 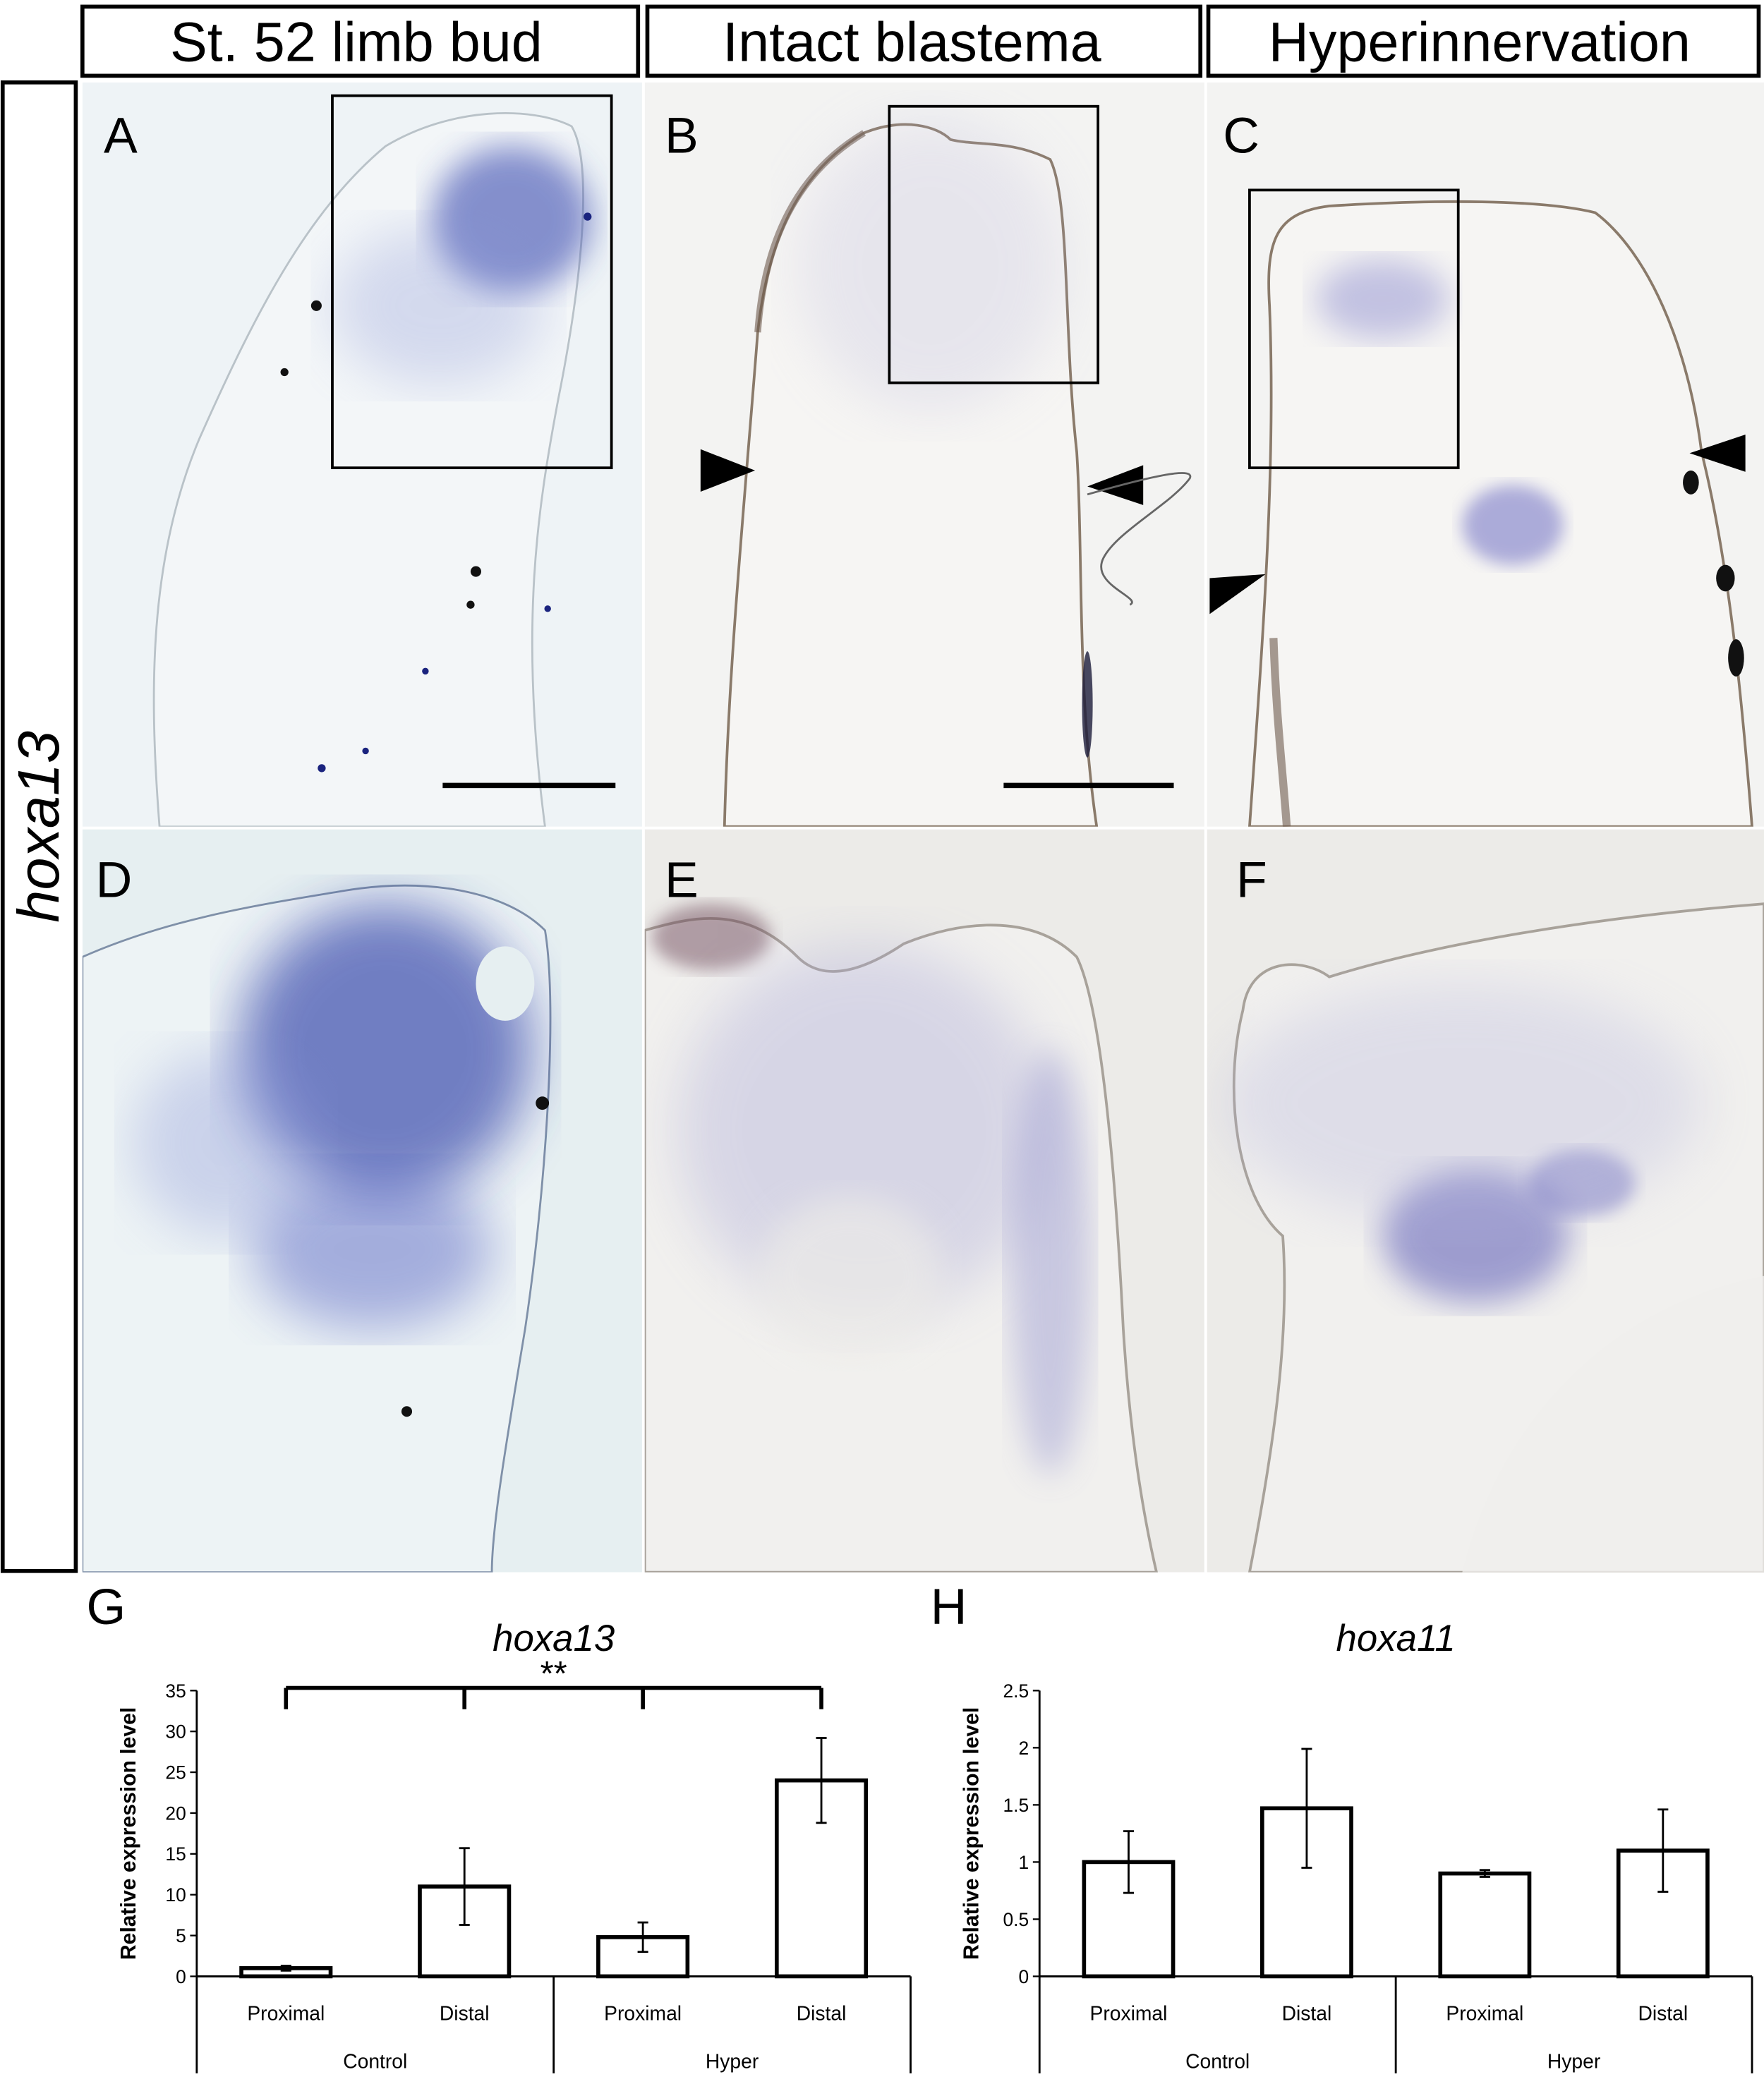 I want to click on y-tick-label: 5, so click(x=181, y=1935).